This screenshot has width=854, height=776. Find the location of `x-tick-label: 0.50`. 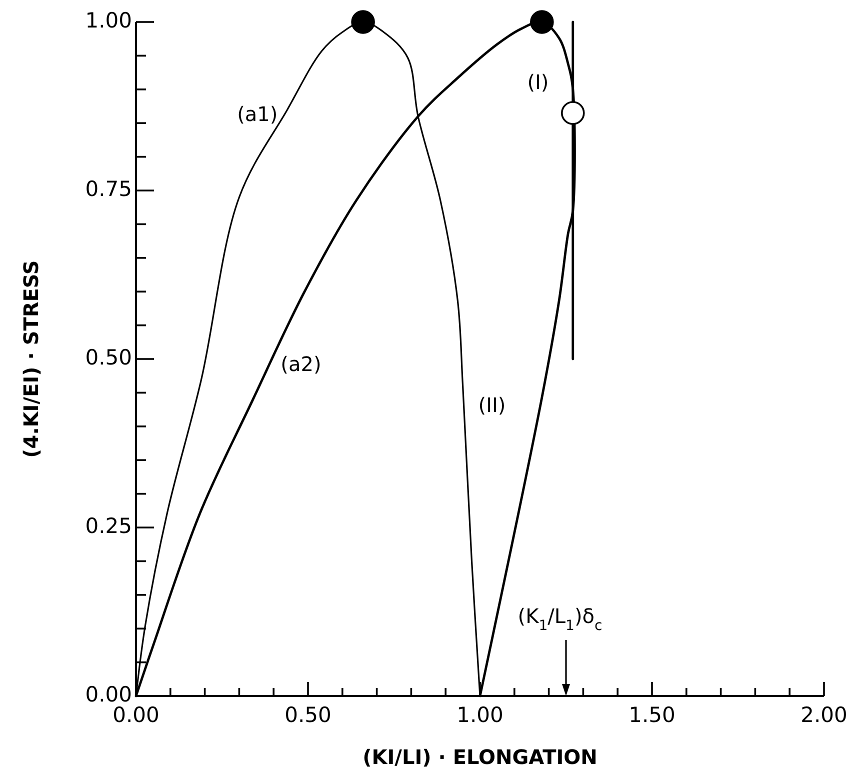

x-tick-label: 0.50 is located at coordinates (308, 715).